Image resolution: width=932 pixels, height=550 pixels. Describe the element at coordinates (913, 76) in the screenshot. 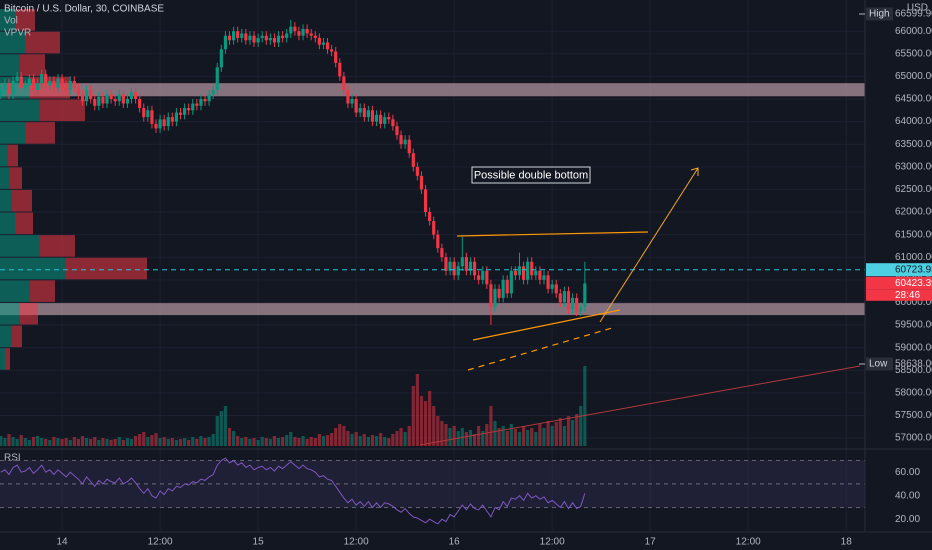

I see `y-tick-label: 65000.00` at that location.